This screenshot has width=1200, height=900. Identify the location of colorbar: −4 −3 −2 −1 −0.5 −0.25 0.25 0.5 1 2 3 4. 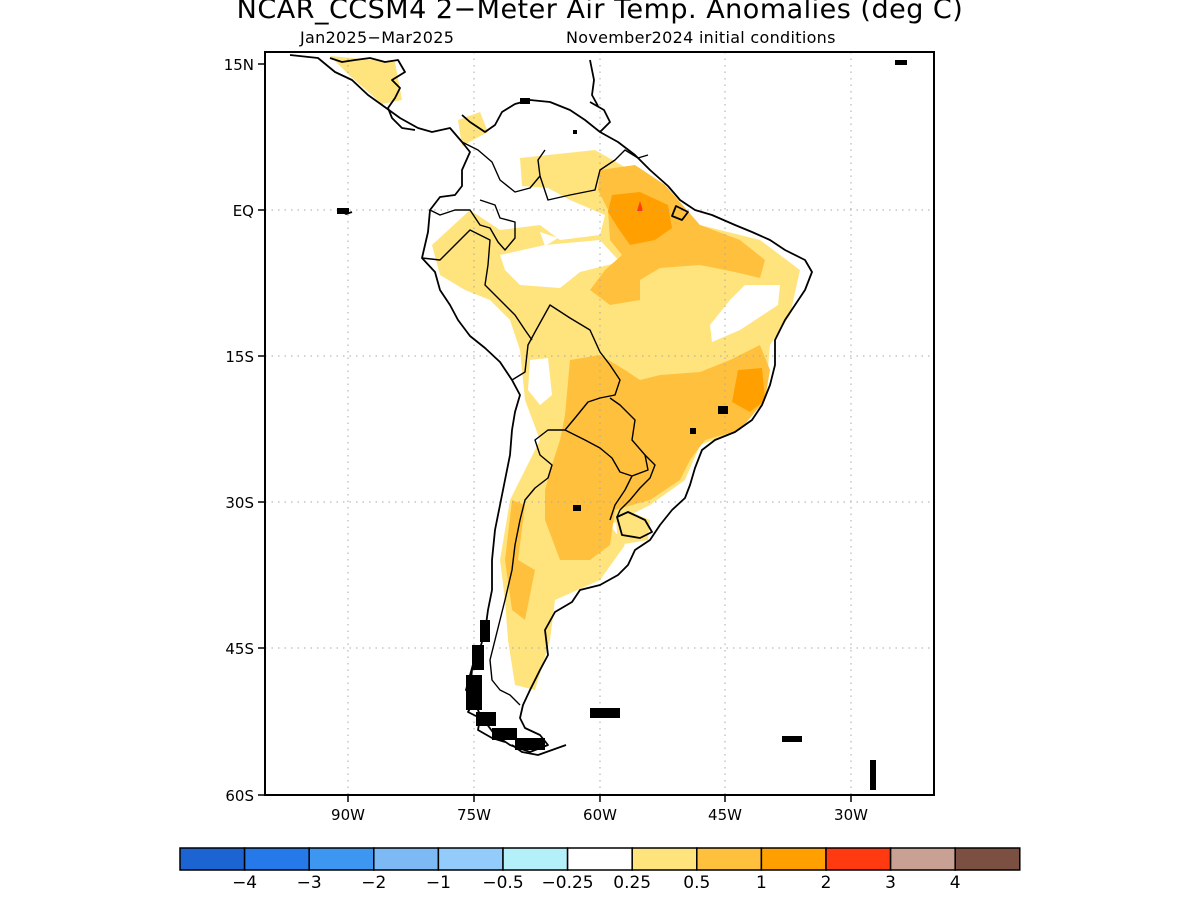
(600, 870).